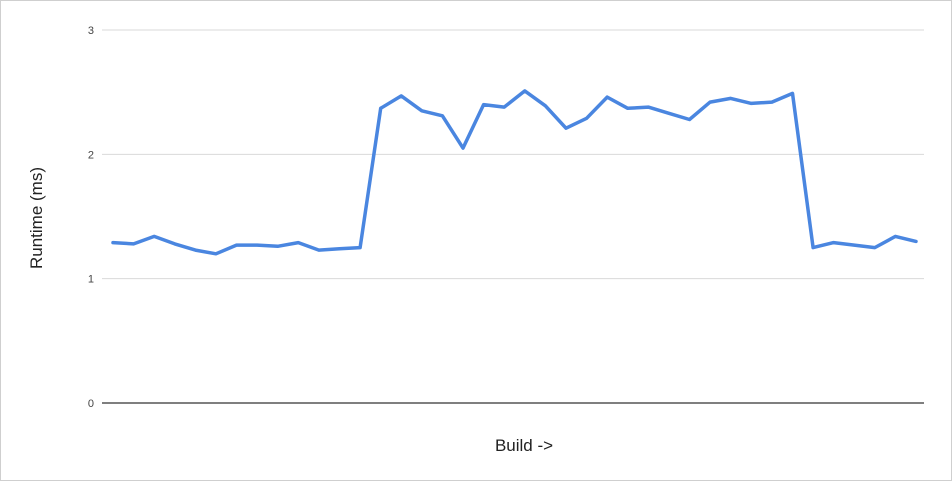 The image size is (952, 481). What do you see at coordinates (36, 218) in the screenshot?
I see `y-axis-title: Runtime (ms)` at bounding box center [36, 218].